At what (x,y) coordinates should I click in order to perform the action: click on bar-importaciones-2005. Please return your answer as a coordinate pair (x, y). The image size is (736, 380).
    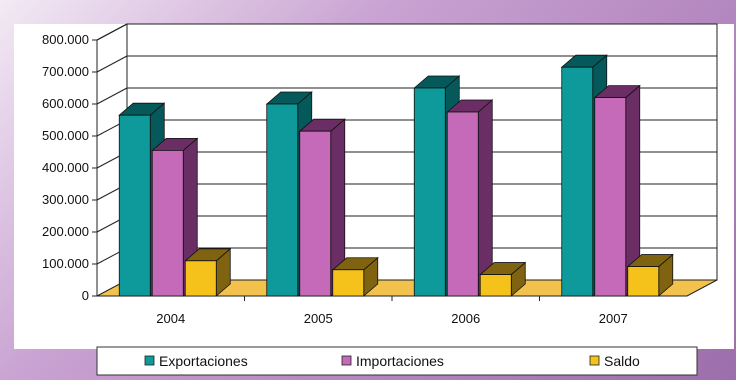
    Looking at the image, I should click on (322, 207).